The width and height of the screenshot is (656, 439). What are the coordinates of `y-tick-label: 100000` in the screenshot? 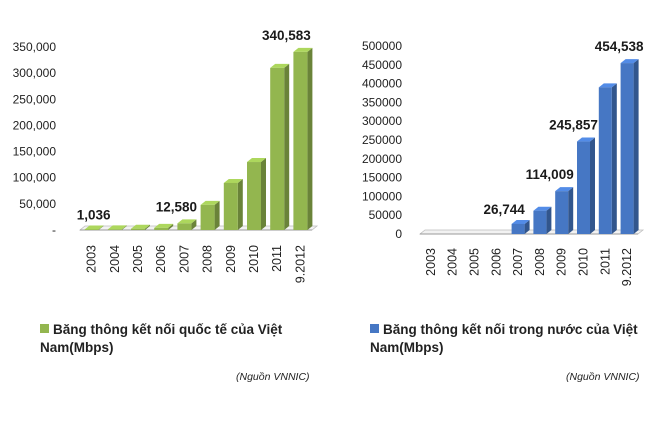 It's located at (382, 196).